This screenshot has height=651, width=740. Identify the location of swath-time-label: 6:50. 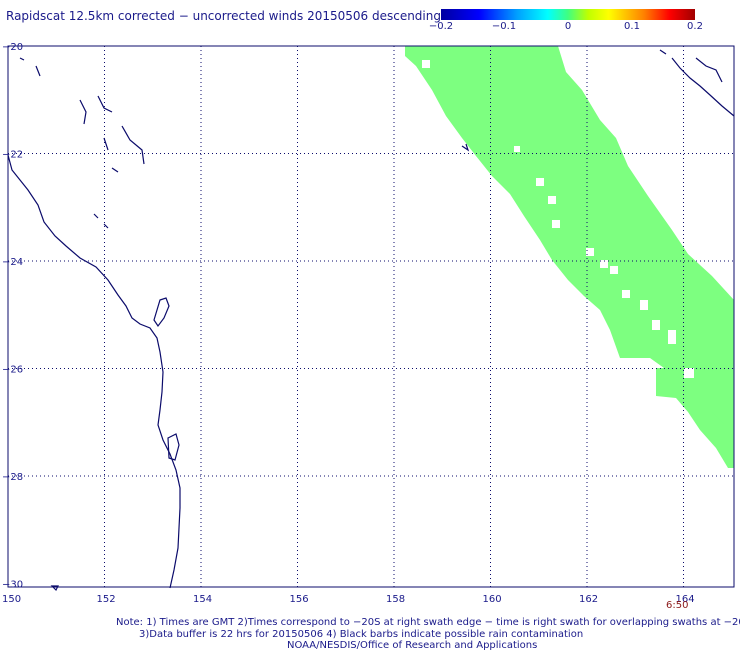
(677, 605).